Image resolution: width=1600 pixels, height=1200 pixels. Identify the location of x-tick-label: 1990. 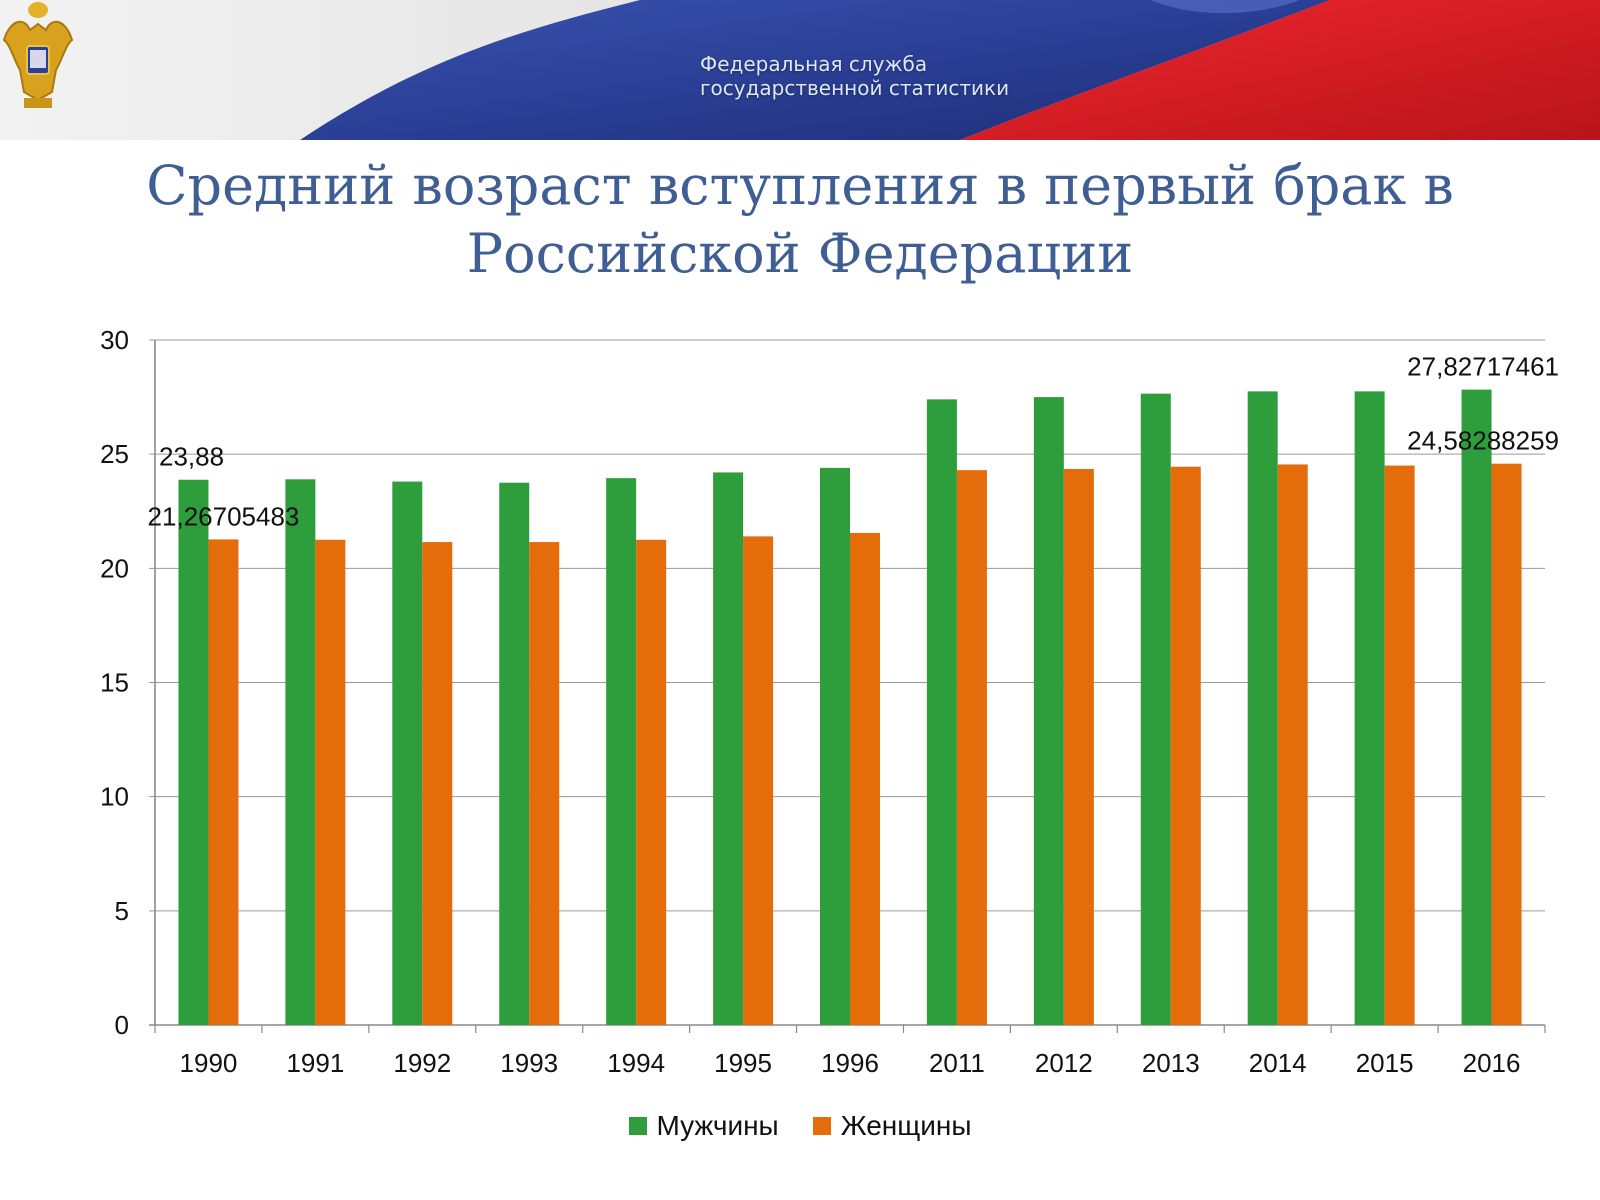
(209, 1063).